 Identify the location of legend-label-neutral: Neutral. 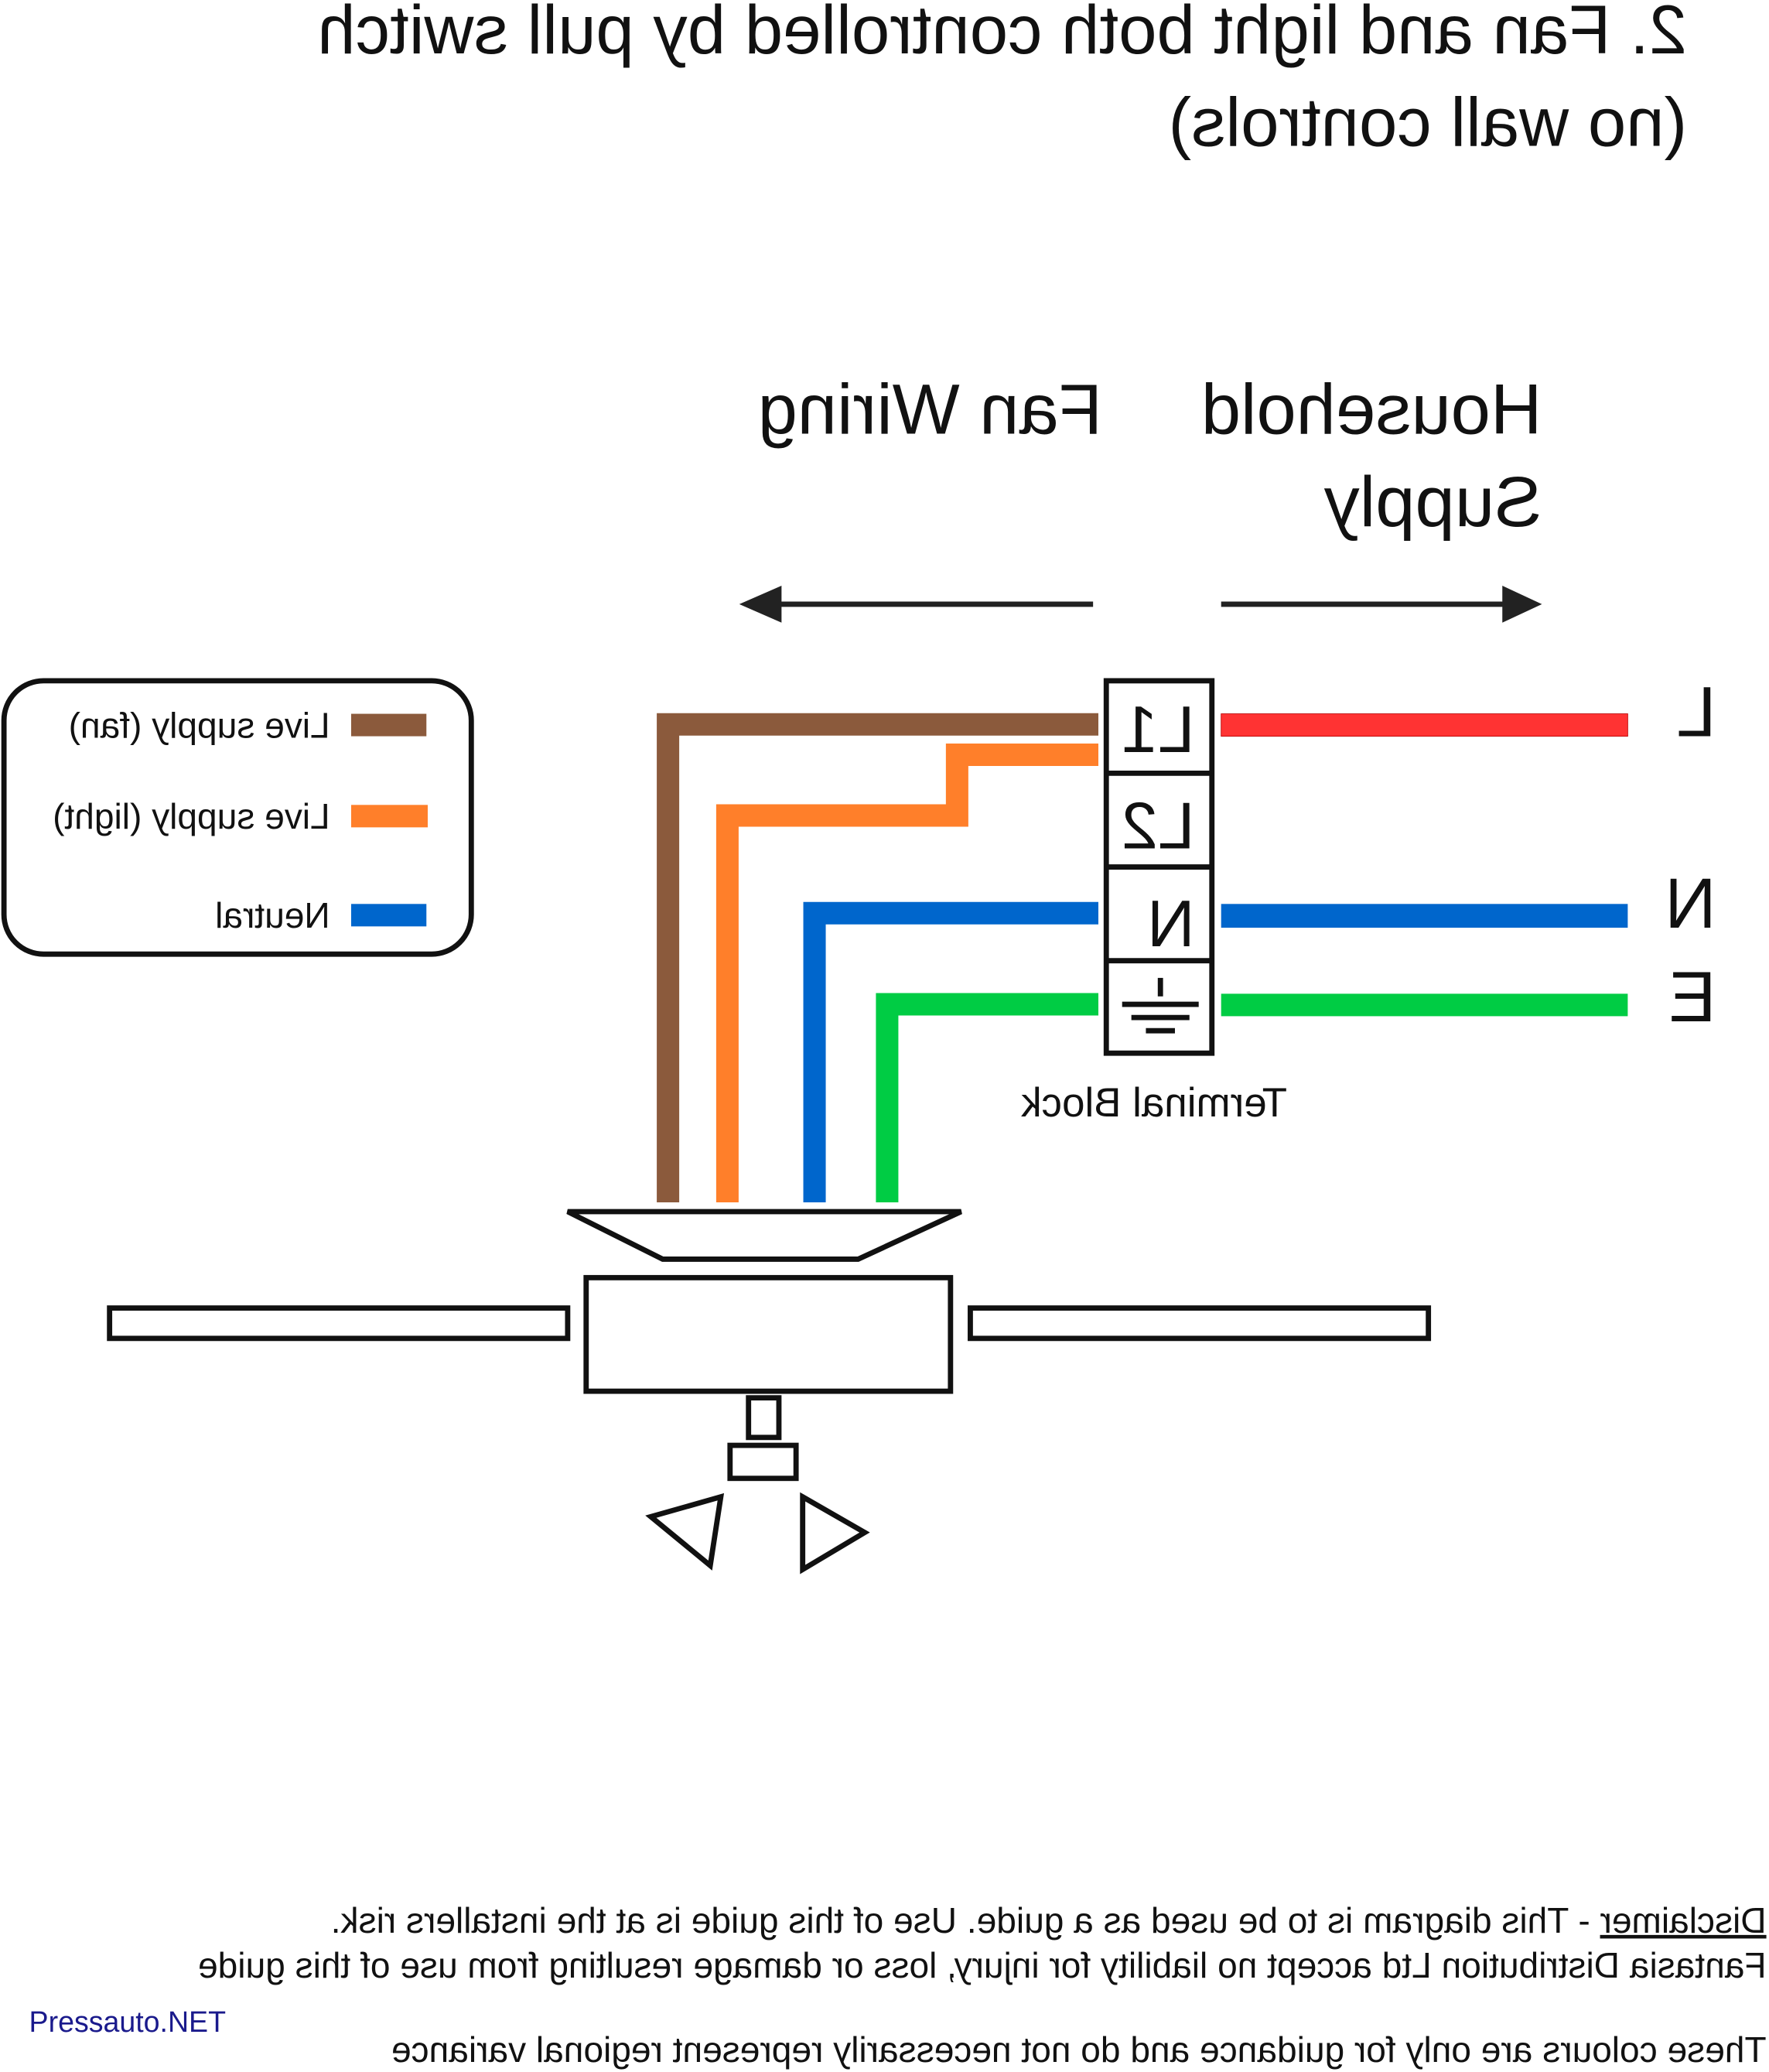
(272, 915).